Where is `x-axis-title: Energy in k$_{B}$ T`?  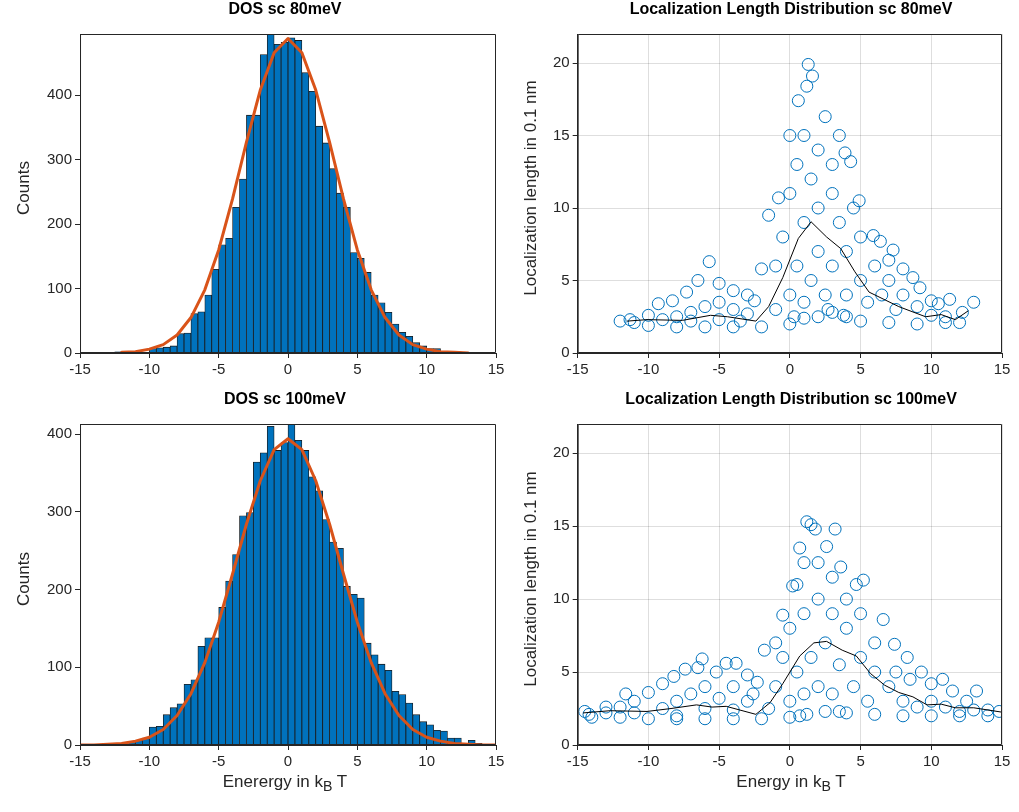 x-axis-title: Energy in k$_{B}$ T is located at coordinates (791, 783).